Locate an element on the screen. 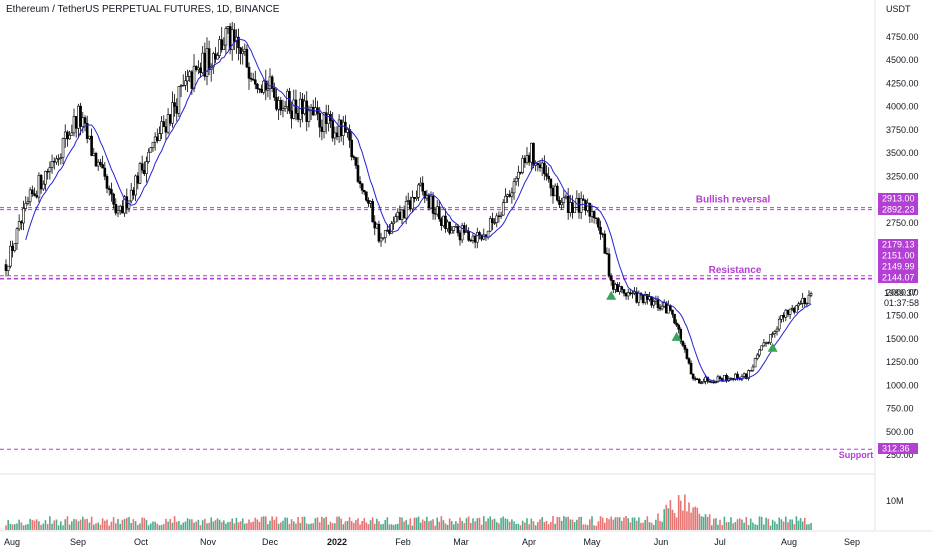  time-axis-label: Apr is located at coordinates (529, 542).